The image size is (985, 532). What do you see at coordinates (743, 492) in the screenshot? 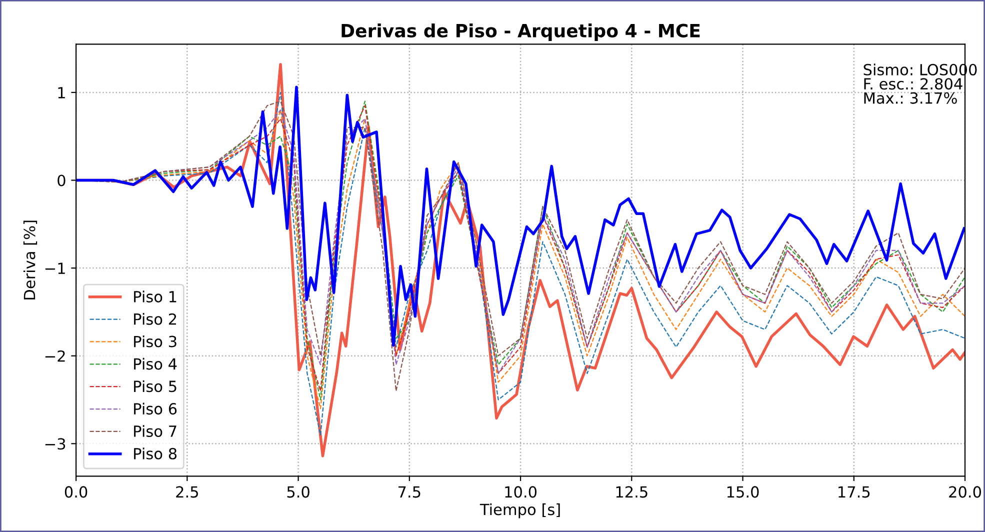
I see `x-tick-label: 15.0` at bounding box center [743, 492].